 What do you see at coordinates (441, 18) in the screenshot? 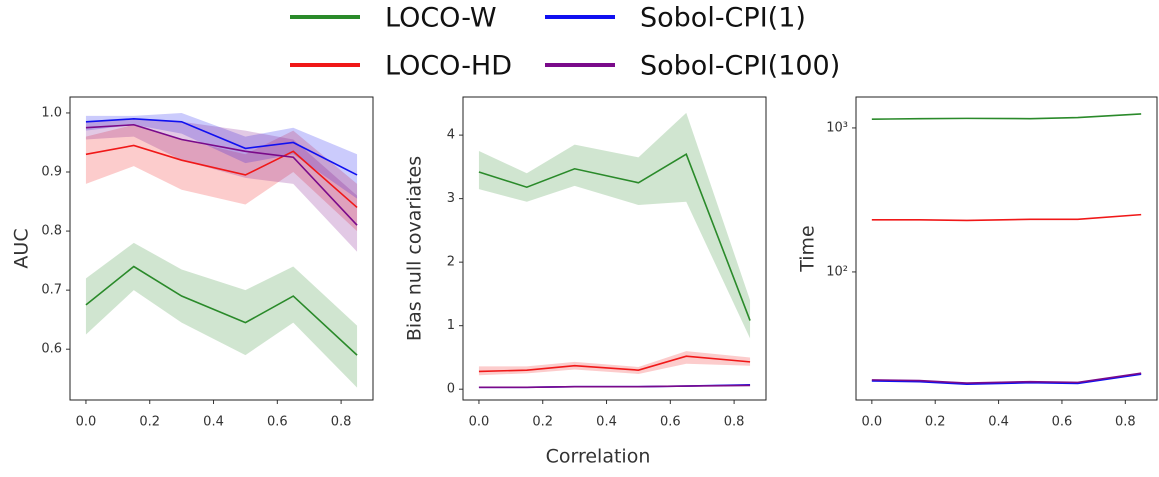
I see `legend-label: LOCO-W` at bounding box center [441, 18].